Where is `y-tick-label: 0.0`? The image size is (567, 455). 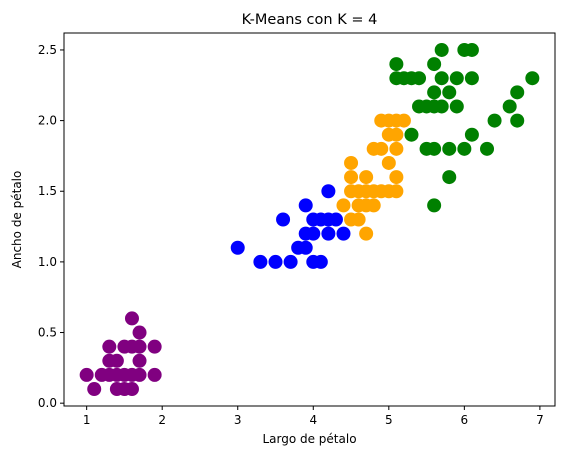
y-tick-label: 0.0 is located at coordinates (47, 403).